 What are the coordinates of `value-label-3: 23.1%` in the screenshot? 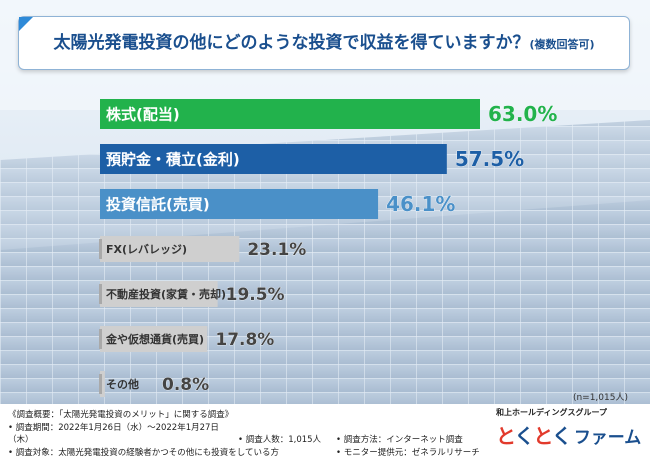 It's located at (276, 250).